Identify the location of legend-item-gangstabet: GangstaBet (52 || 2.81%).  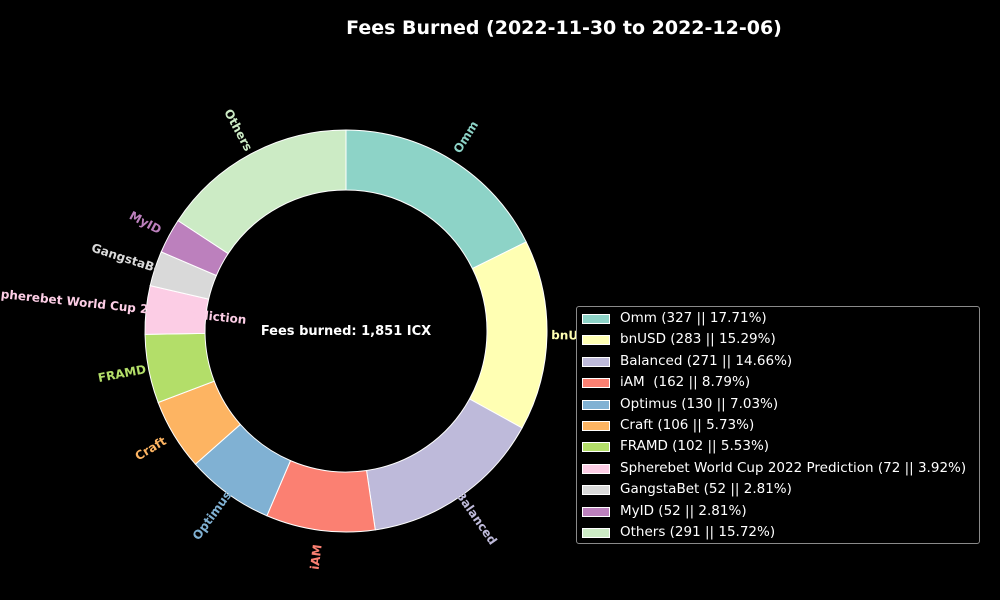
(778, 490).